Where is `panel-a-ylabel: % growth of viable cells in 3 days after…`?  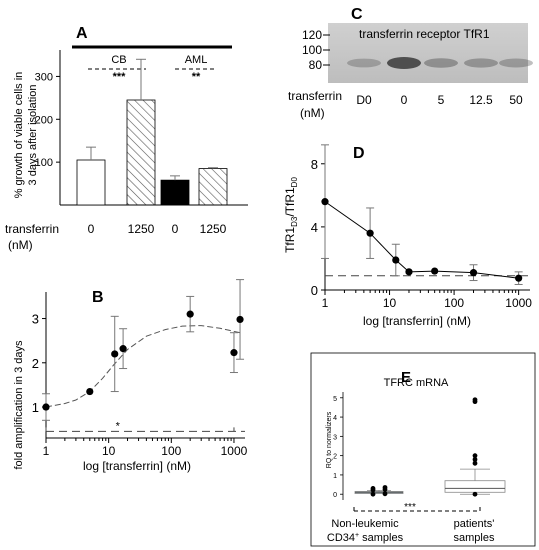 panel-a-ylabel: % growth of viable cells in 3 days after… is located at coordinates (26, 135).